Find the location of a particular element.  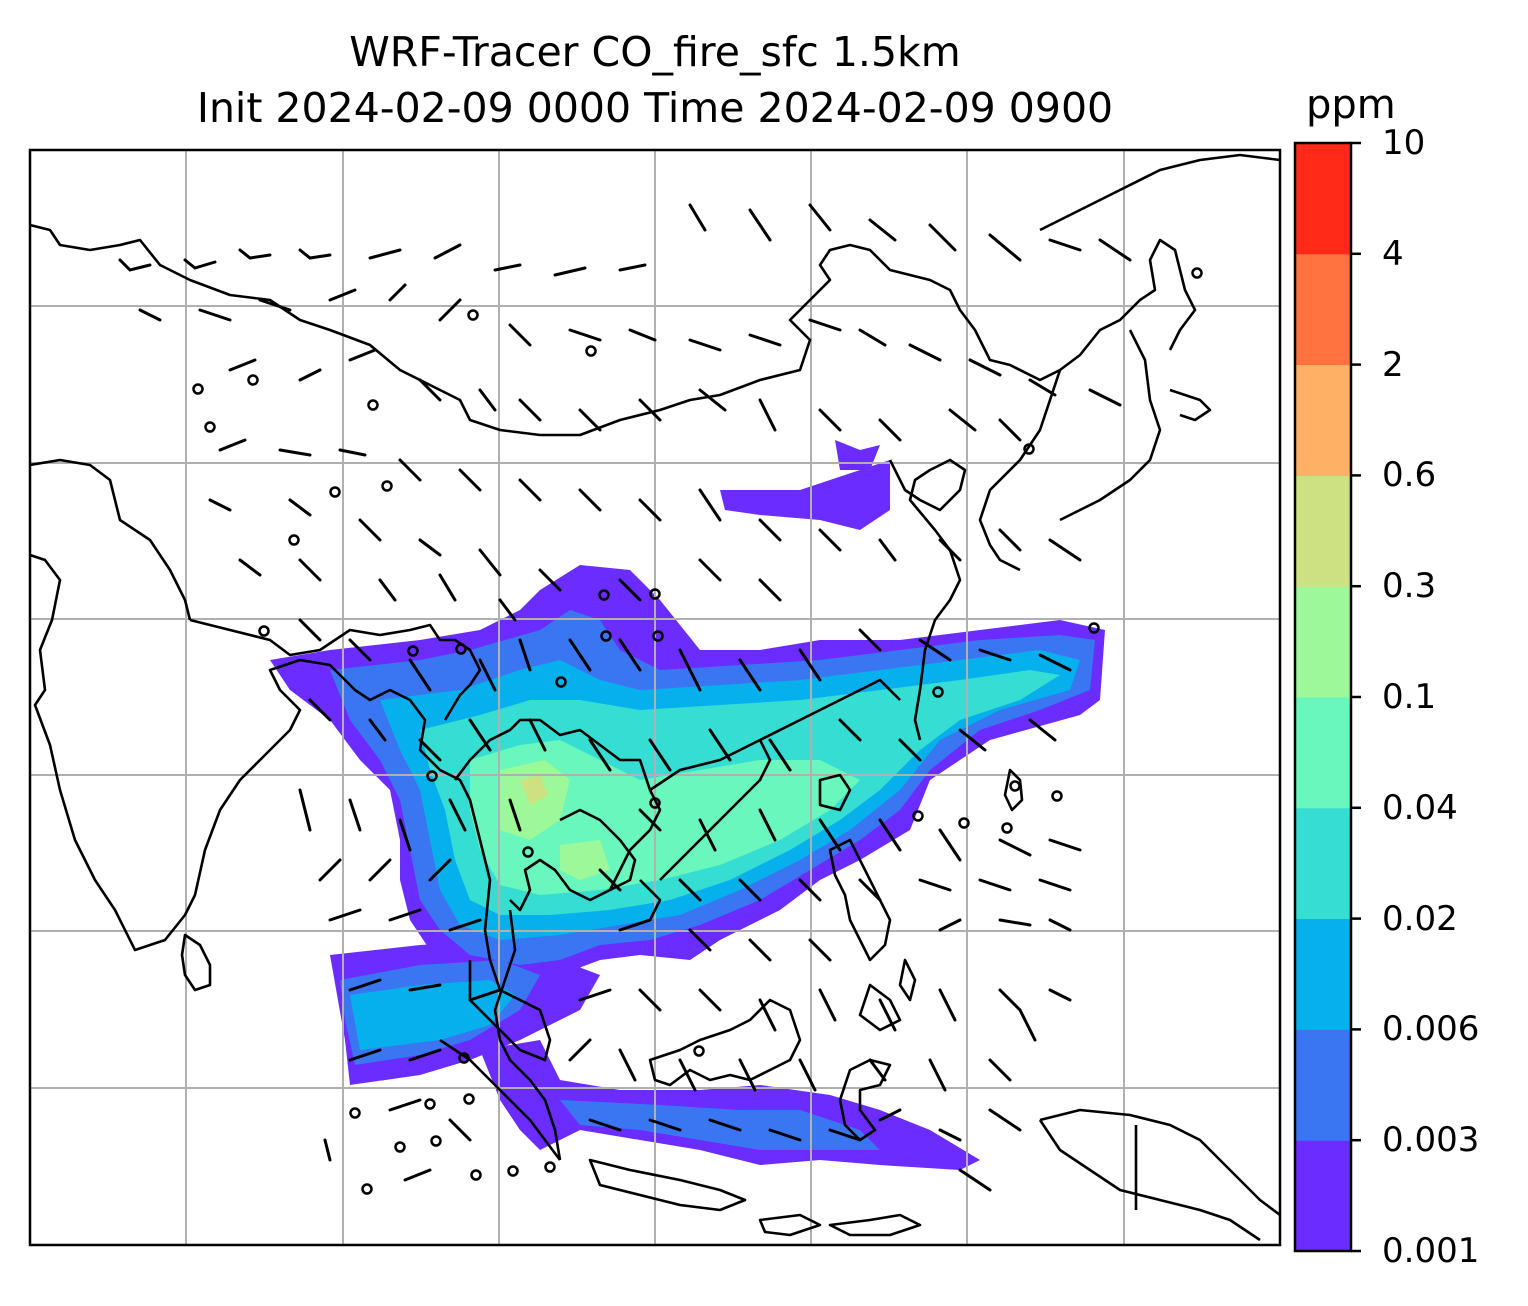

colorbar-tick-label: 0.04 is located at coordinates (1420, 807).